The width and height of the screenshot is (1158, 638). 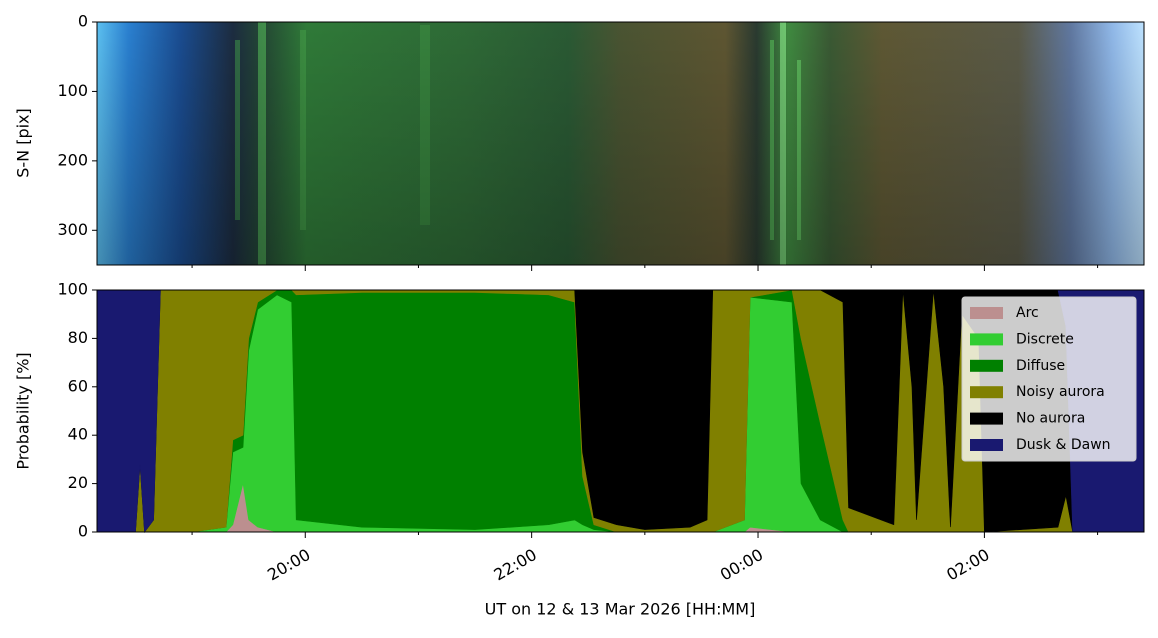 What do you see at coordinates (1049, 379) in the screenshot?
I see `legend` at bounding box center [1049, 379].